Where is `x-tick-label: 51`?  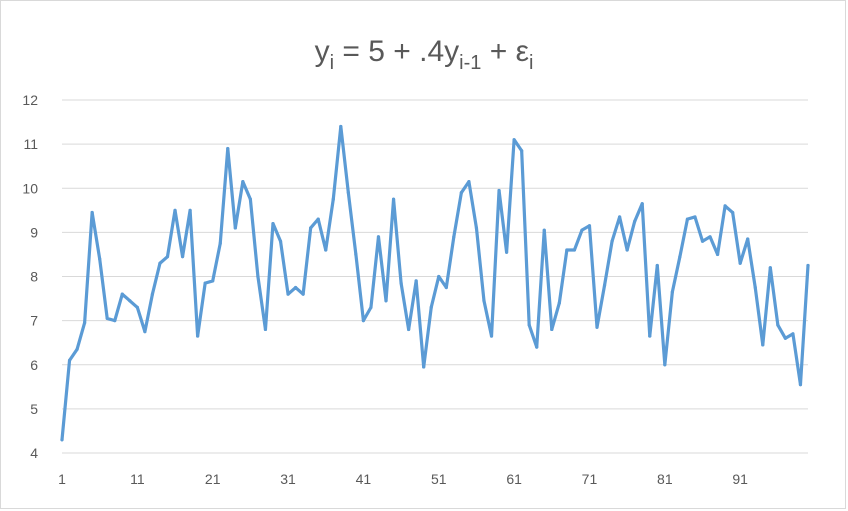
x-tick-label: 51 is located at coordinates (439, 479).